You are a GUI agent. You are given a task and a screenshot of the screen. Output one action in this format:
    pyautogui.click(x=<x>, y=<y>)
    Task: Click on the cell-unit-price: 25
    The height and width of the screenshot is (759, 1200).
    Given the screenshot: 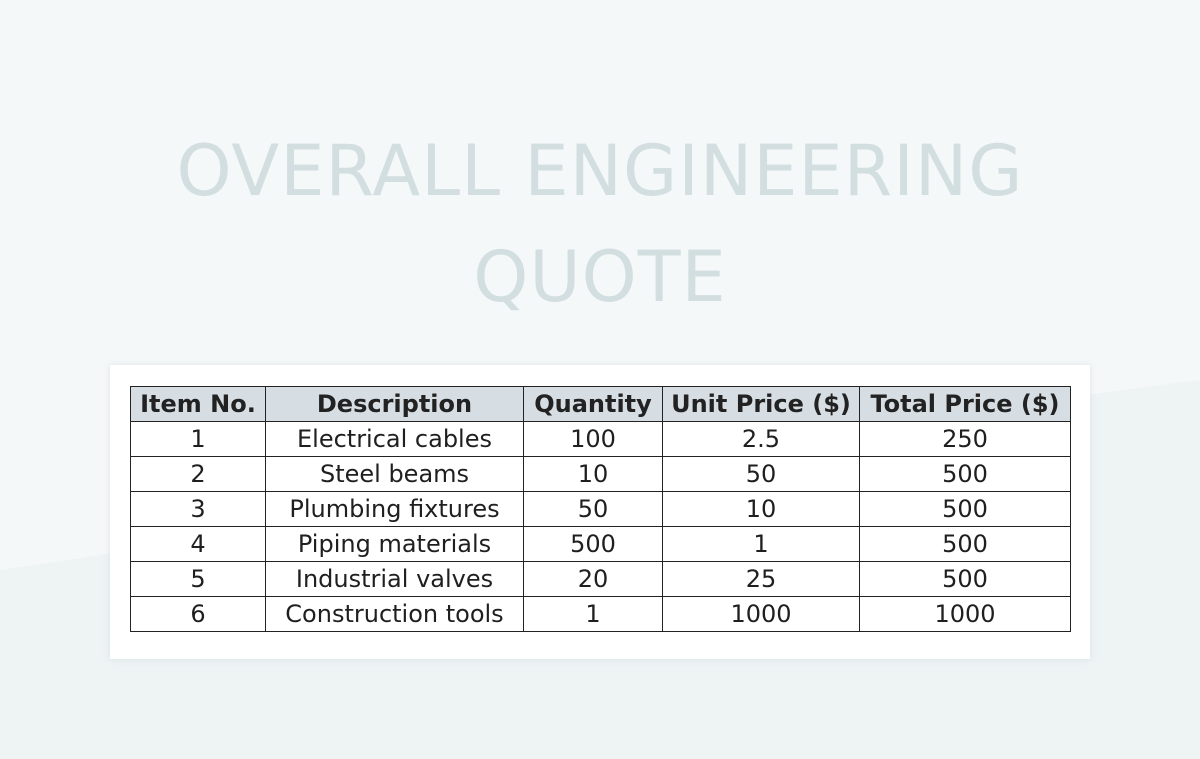 What is the action you would take?
    pyautogui.click(x=761, y=579)
    